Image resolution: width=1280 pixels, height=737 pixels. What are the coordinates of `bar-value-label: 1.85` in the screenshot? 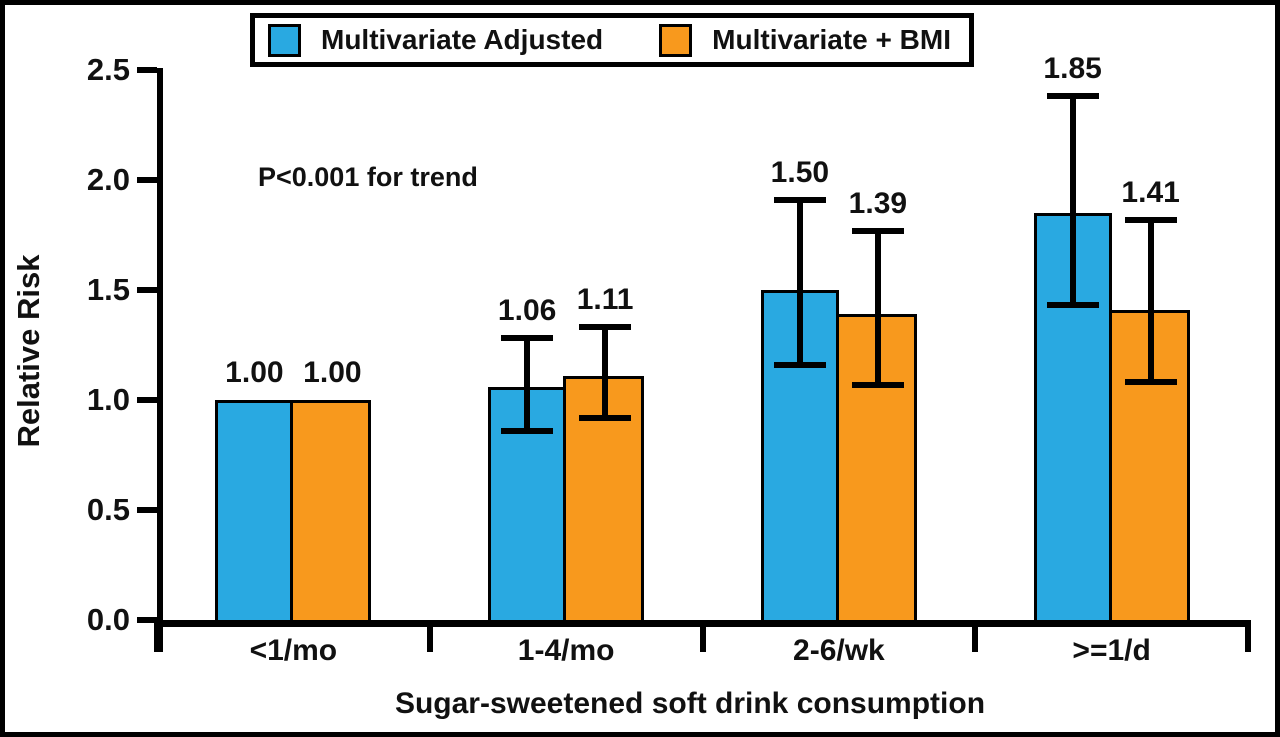 It's located at (1072, 69).